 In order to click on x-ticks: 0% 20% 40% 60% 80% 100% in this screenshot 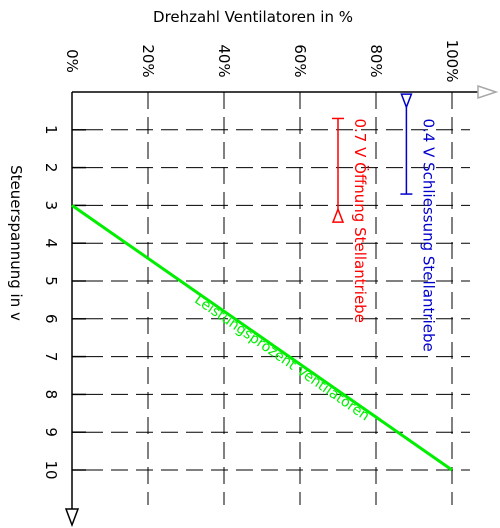, I will do `click(262, 61)`.